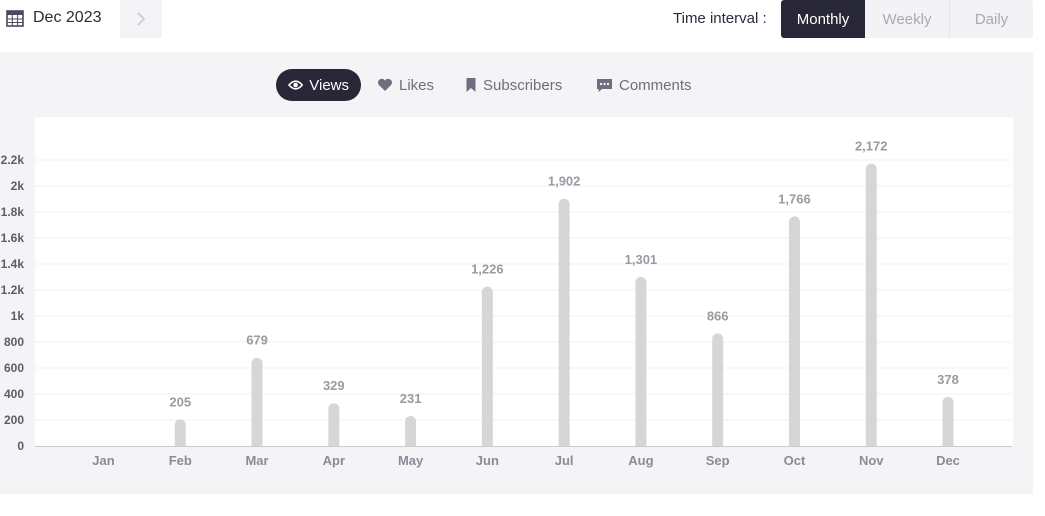  I want to click on tab-views-label: Views, so click(329, 85).